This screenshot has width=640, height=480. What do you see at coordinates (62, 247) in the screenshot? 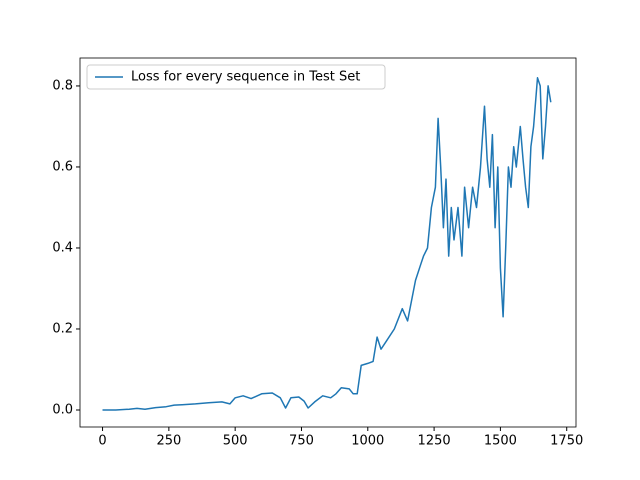
I see `y-tick-label: 0.4` at bounding box center [62, 247].